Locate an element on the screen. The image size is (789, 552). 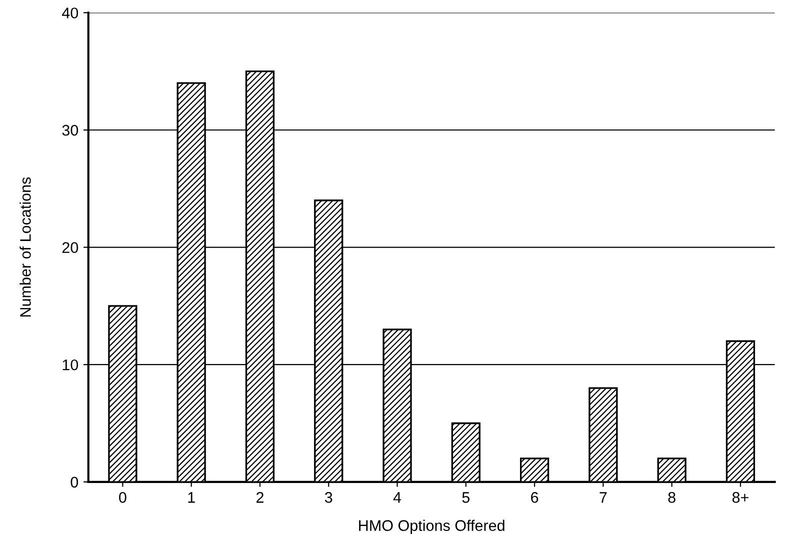
x-tick-label: 7 is located at coordinates (603, 497).